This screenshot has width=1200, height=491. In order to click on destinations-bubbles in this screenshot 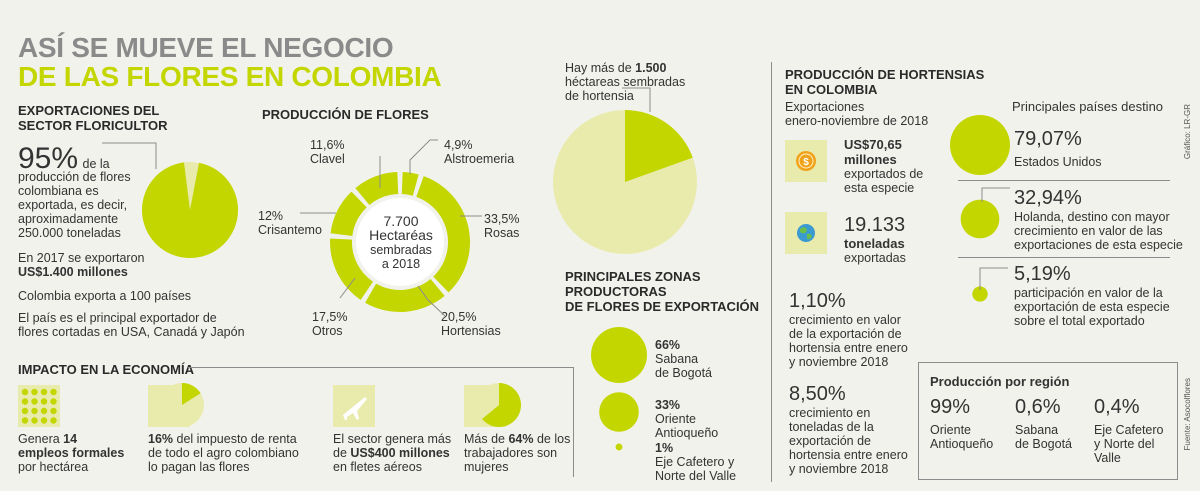, I will do `click(980, 208)`.